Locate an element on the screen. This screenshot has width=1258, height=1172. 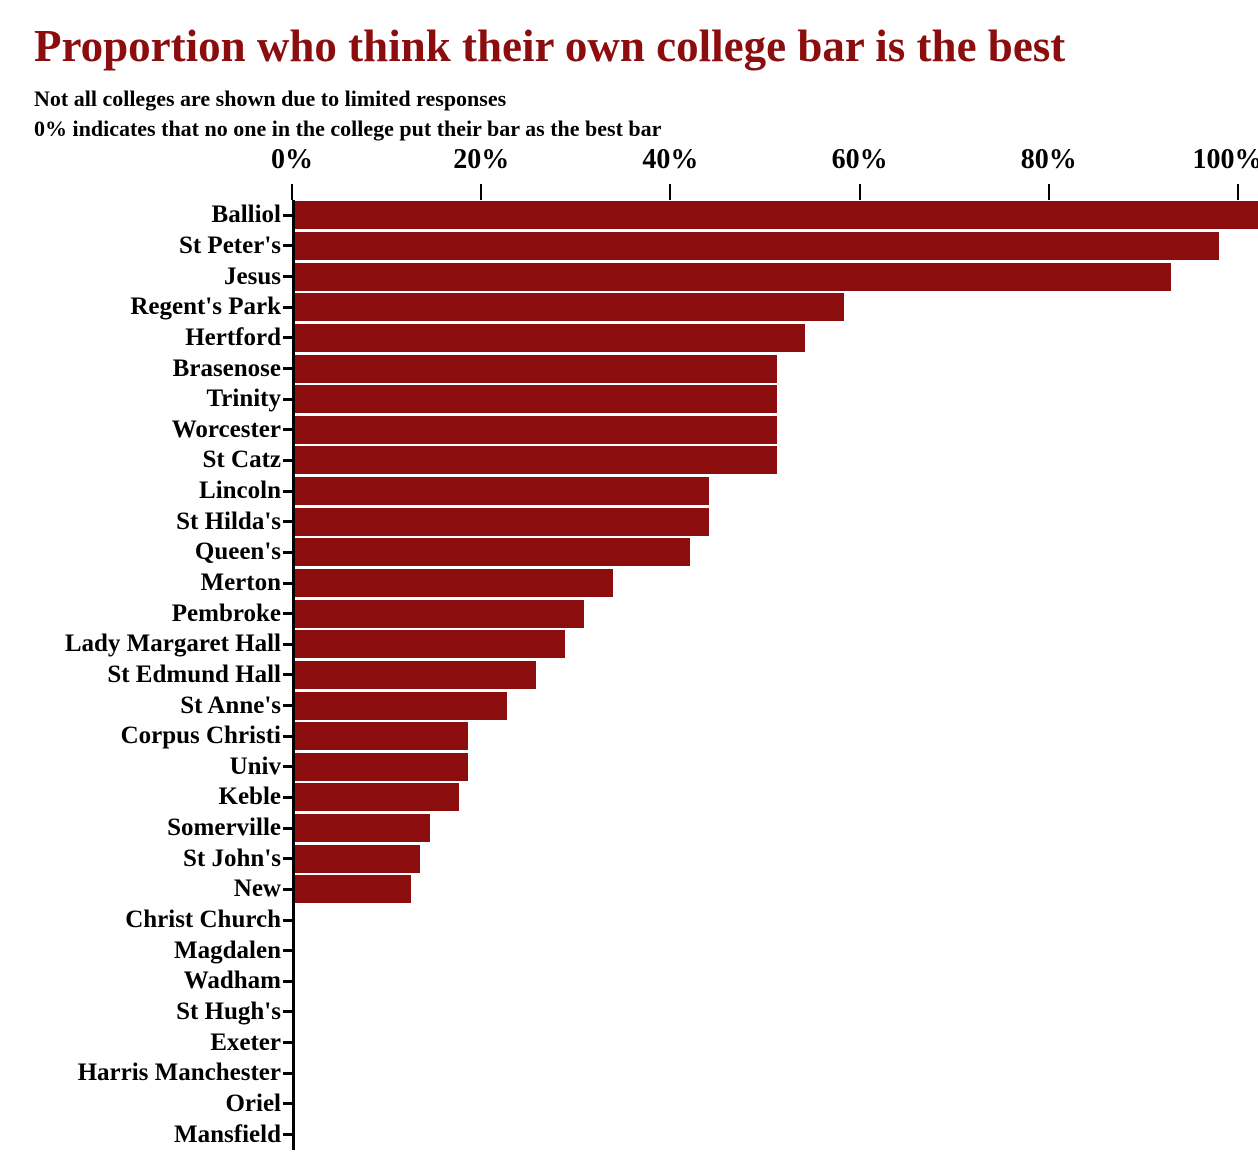
x-axis-label: 60% is located at coordinates (859, 159).